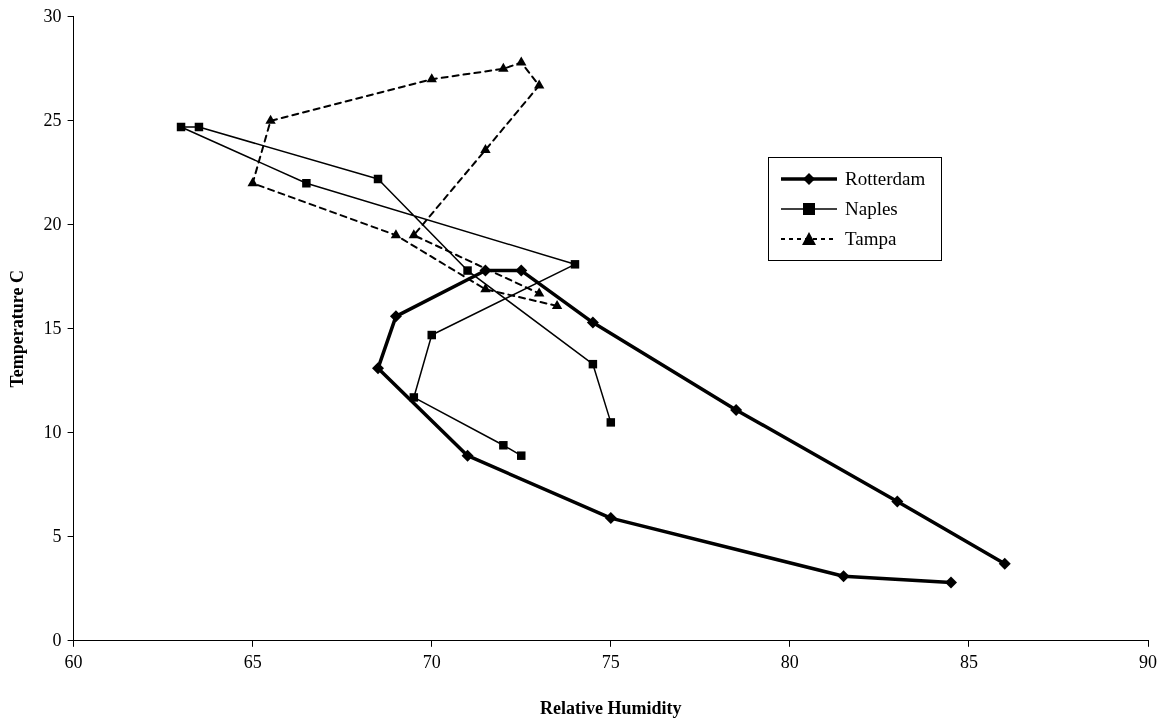  What do you see at coordinates (73, 662) in the screenshot?
I see `x-tick-label: 60` at bounding box center [73, 662].